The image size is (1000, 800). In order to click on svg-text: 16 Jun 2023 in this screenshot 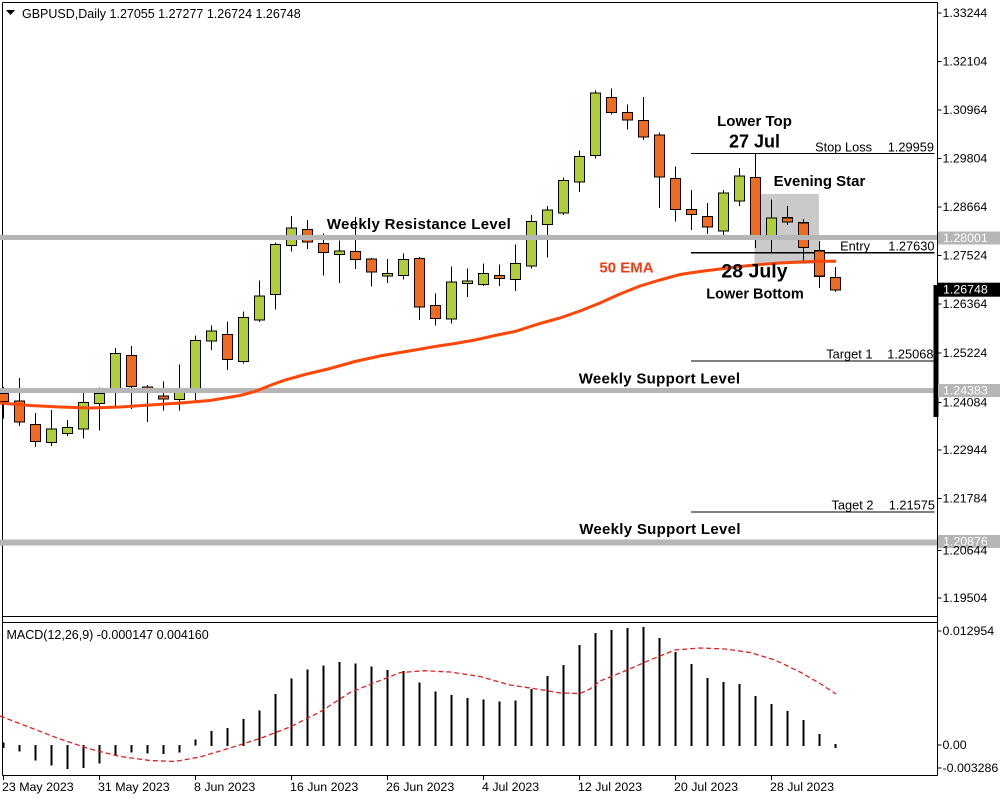, I will do `click(324, 787)`.